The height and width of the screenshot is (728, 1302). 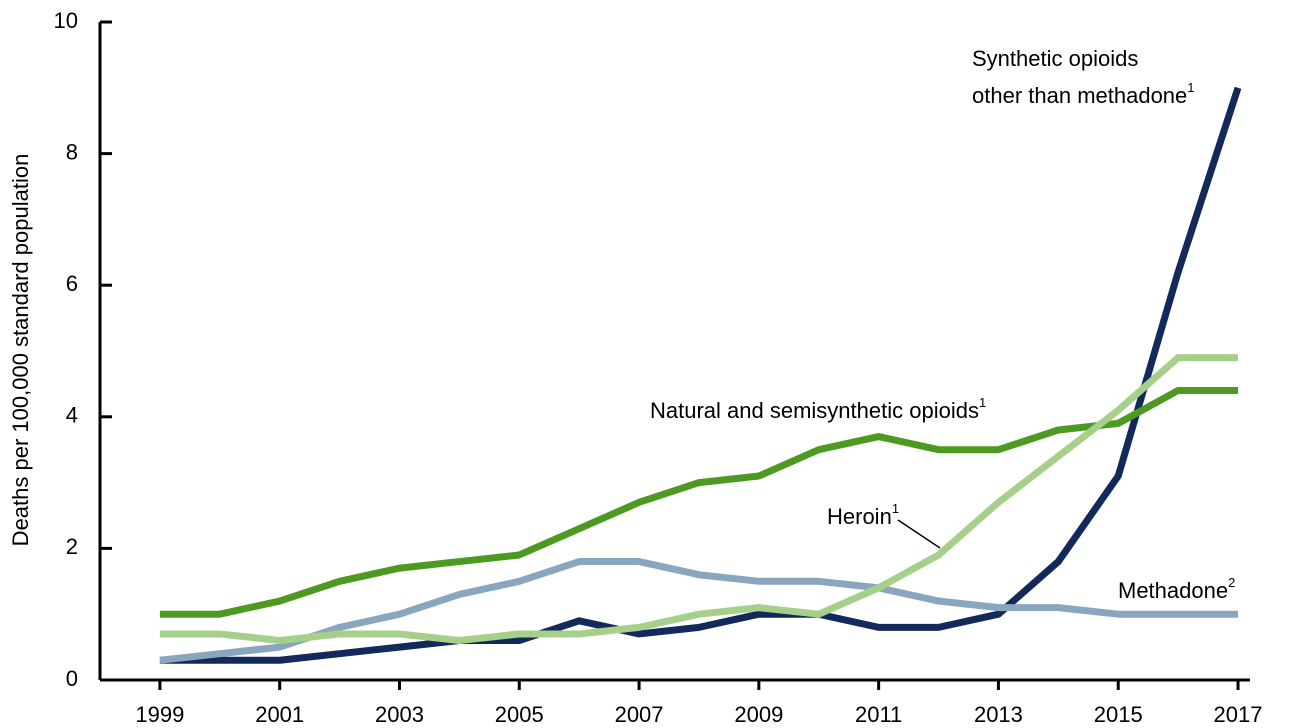 What do you see at coordinates (1231, 582) in the screenshot?
I see `series-label-sup: 2` at bounding box center [1231, 582].